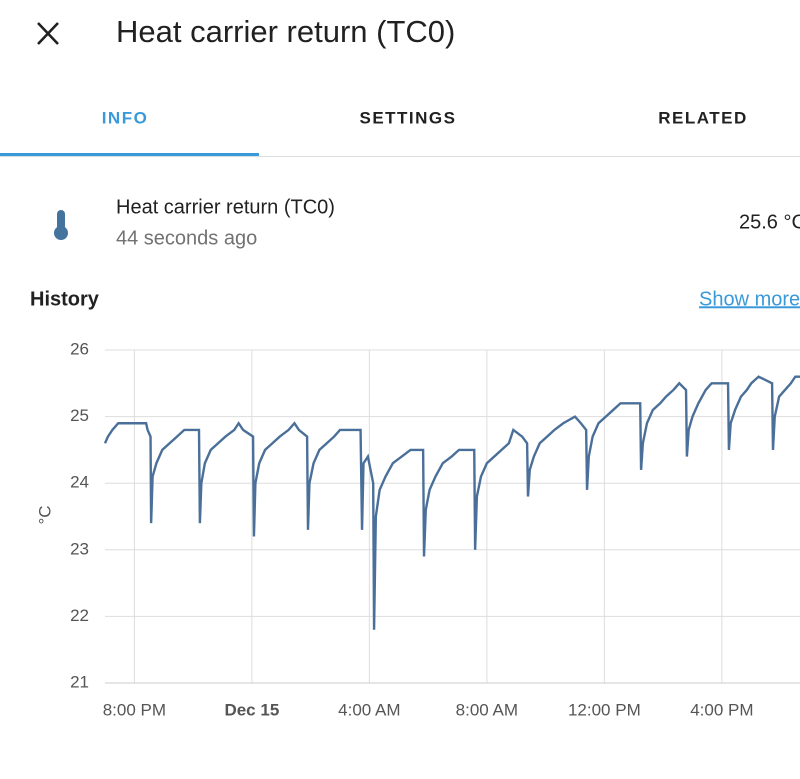 Image resolution: width=800 pixels, height=779 pixels. What do you see at coordinates (604, 709) in the screenshot?
I see `x-tick-label: 12:00 PM` at bounding box center [604, 709].